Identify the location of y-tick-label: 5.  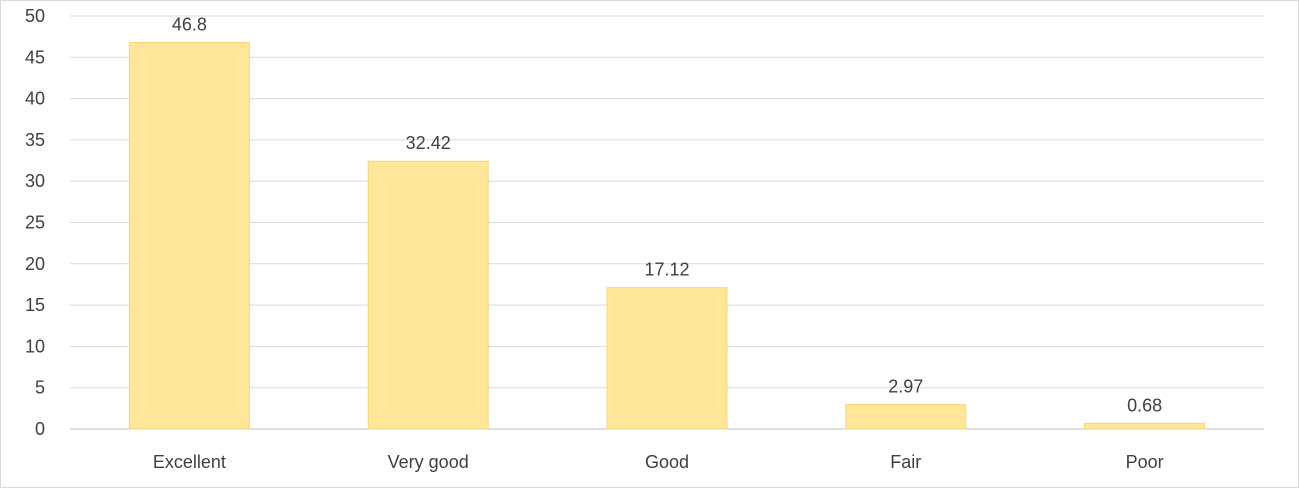
(40, 388).